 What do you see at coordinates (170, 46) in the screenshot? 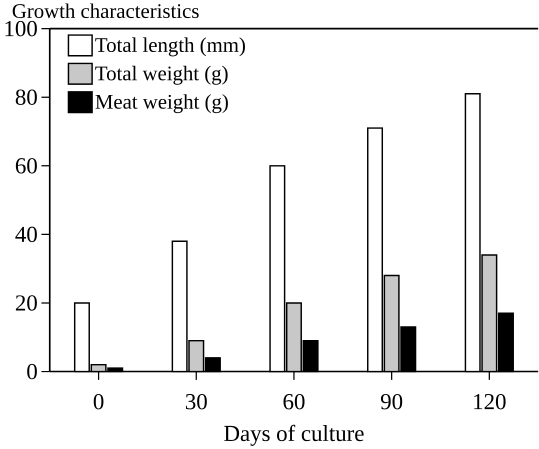
I see `legend-label: Total length (mm)` at bounding box center [170, 46].